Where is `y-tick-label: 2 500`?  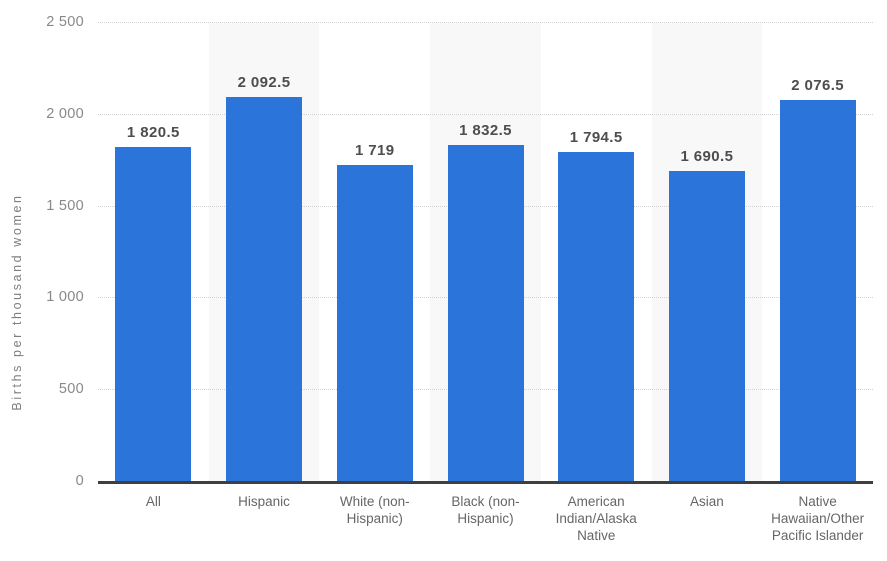 y-tick-label: 2 500 is located at coordinates (65, 22).